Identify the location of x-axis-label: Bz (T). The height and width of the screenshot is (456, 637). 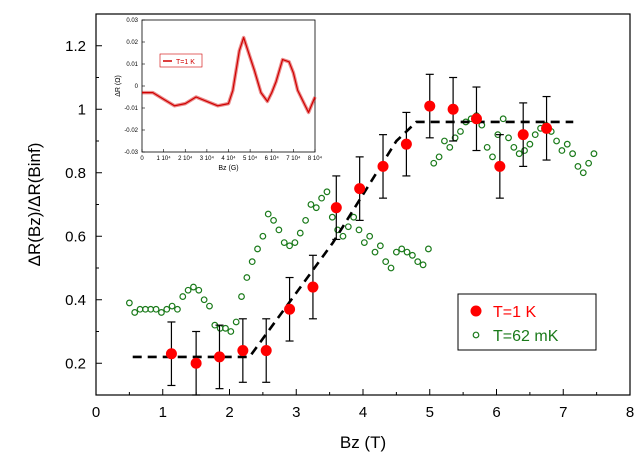
(363, 442).